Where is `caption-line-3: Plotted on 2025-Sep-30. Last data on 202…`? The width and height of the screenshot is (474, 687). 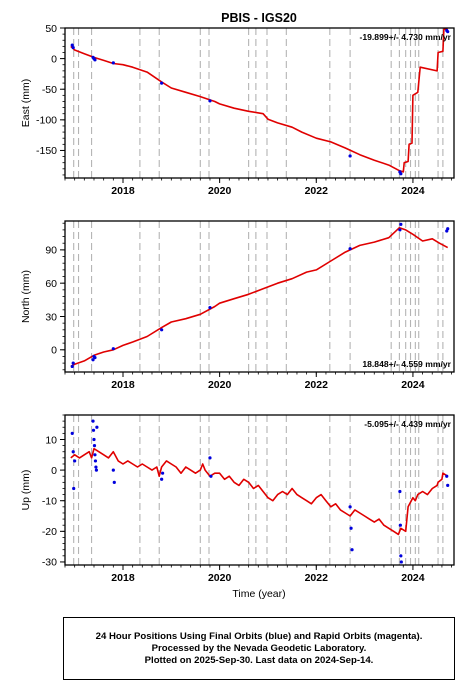 caption-line-3: Plotted on 2025-Sep-30. Last data on 202… is located at coordinates (259, 660).